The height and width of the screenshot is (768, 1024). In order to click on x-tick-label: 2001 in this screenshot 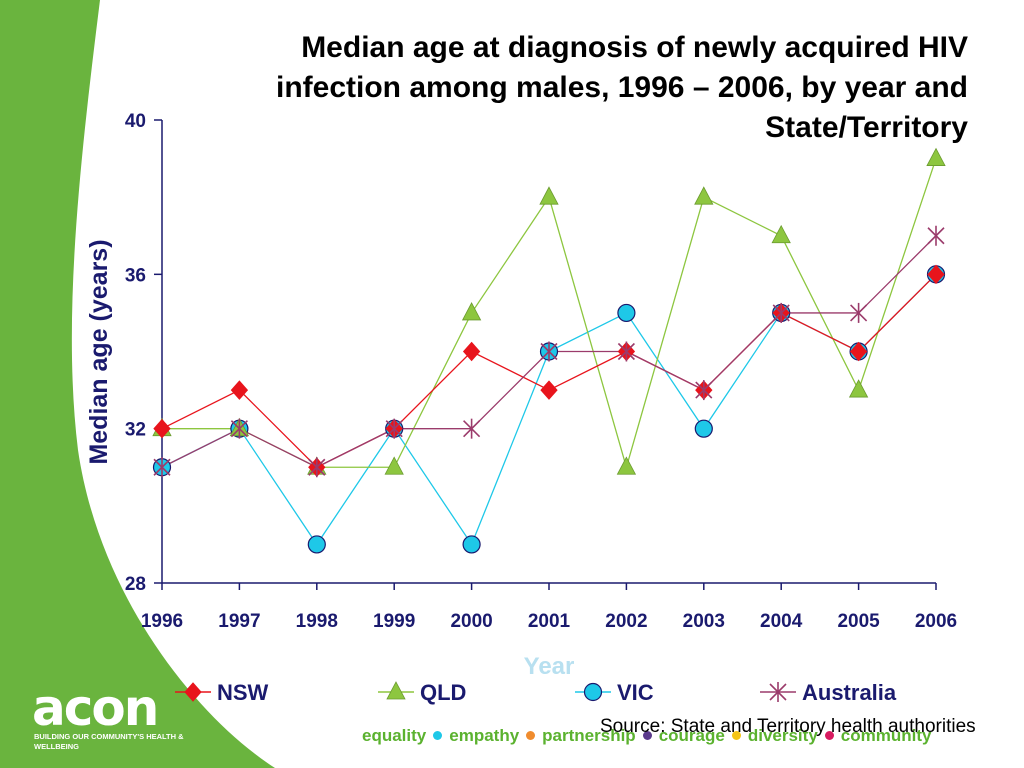, I will do `click(549, 621)`.